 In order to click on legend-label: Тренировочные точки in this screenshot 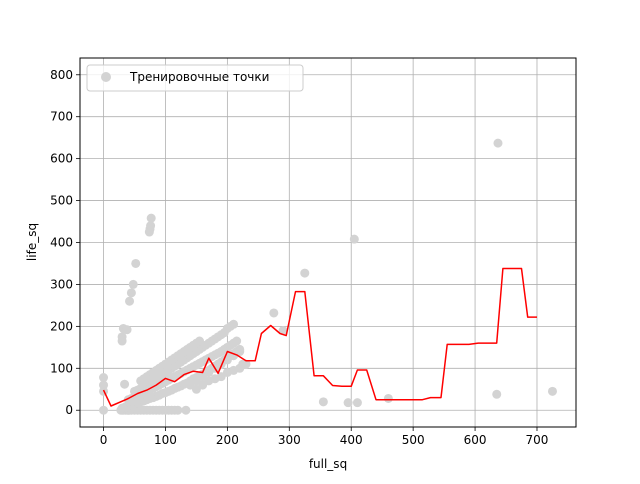, I will do `click(199, 77)`.